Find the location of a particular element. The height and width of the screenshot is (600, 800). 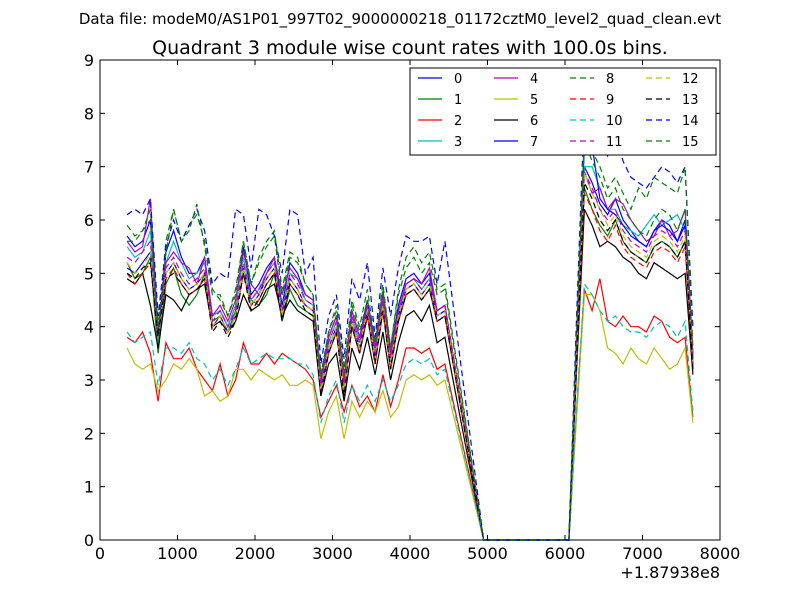

x-tick-label: 3000 is located at coordinates (332, 553).